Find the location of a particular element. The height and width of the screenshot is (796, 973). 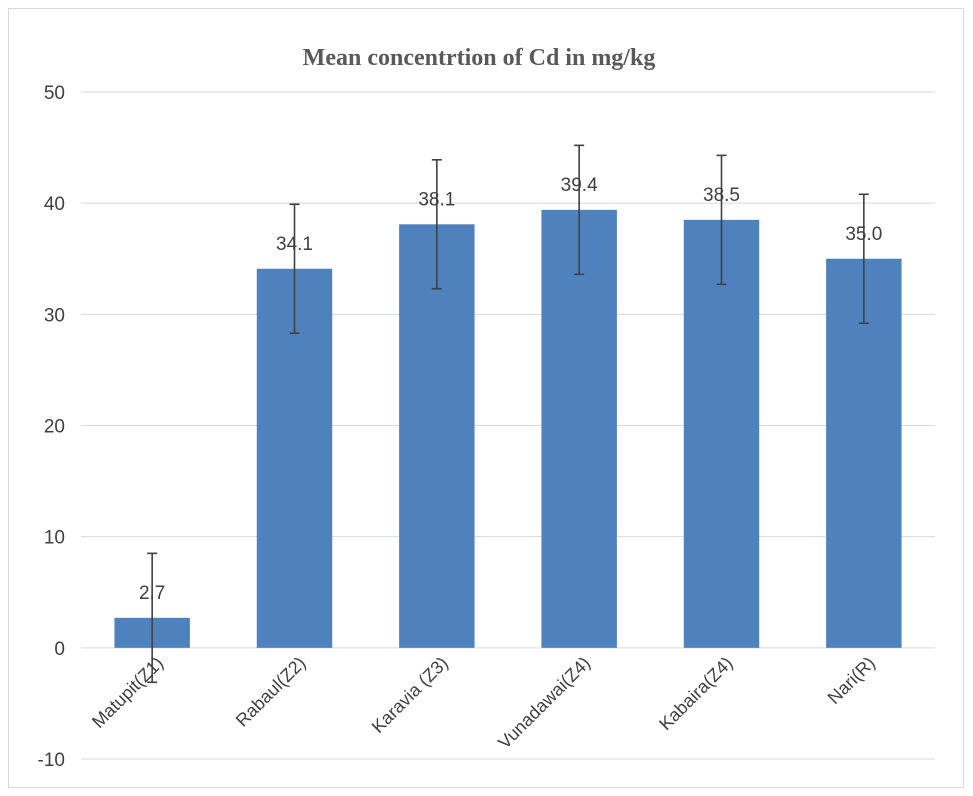

x-category-label: Rabaul(Z2) is located at coordinates (271, 692).